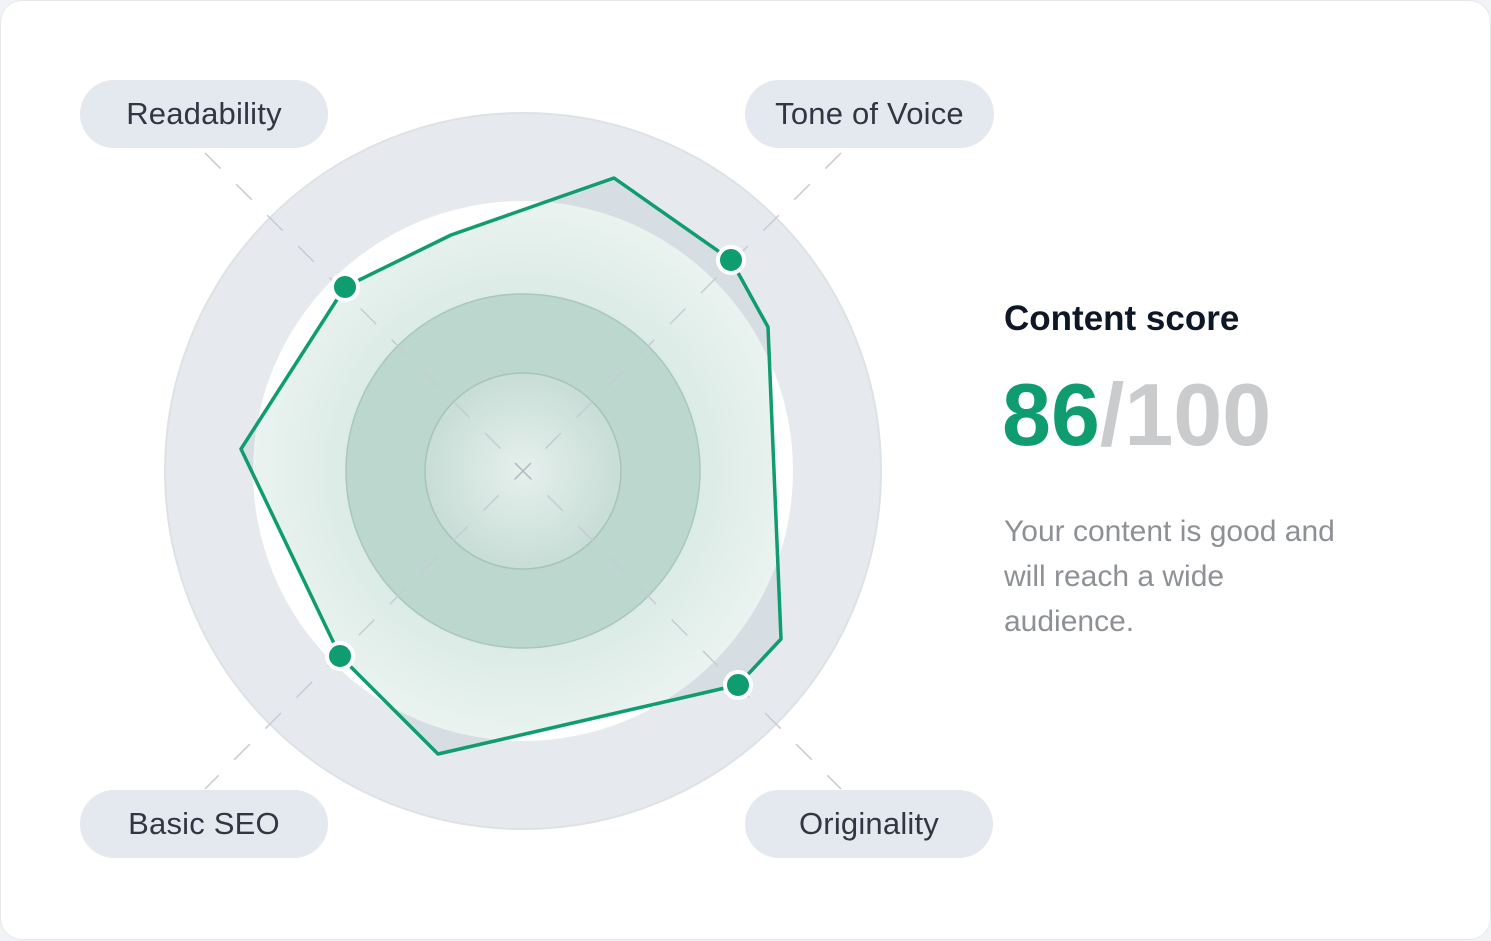  What do you see at coordinates (204, 114) in the screenshot?
I see `readability-label: Readability` at bounding box center [204, 114].